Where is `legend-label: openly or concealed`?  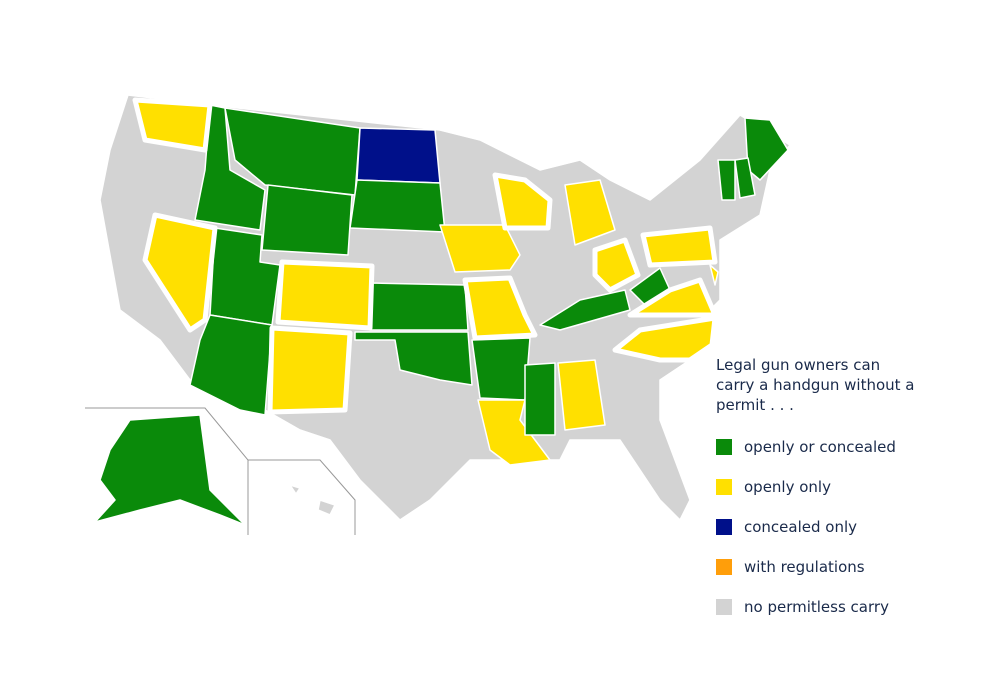
legend-label: openly or concealed is located at coordinates (820, 447).